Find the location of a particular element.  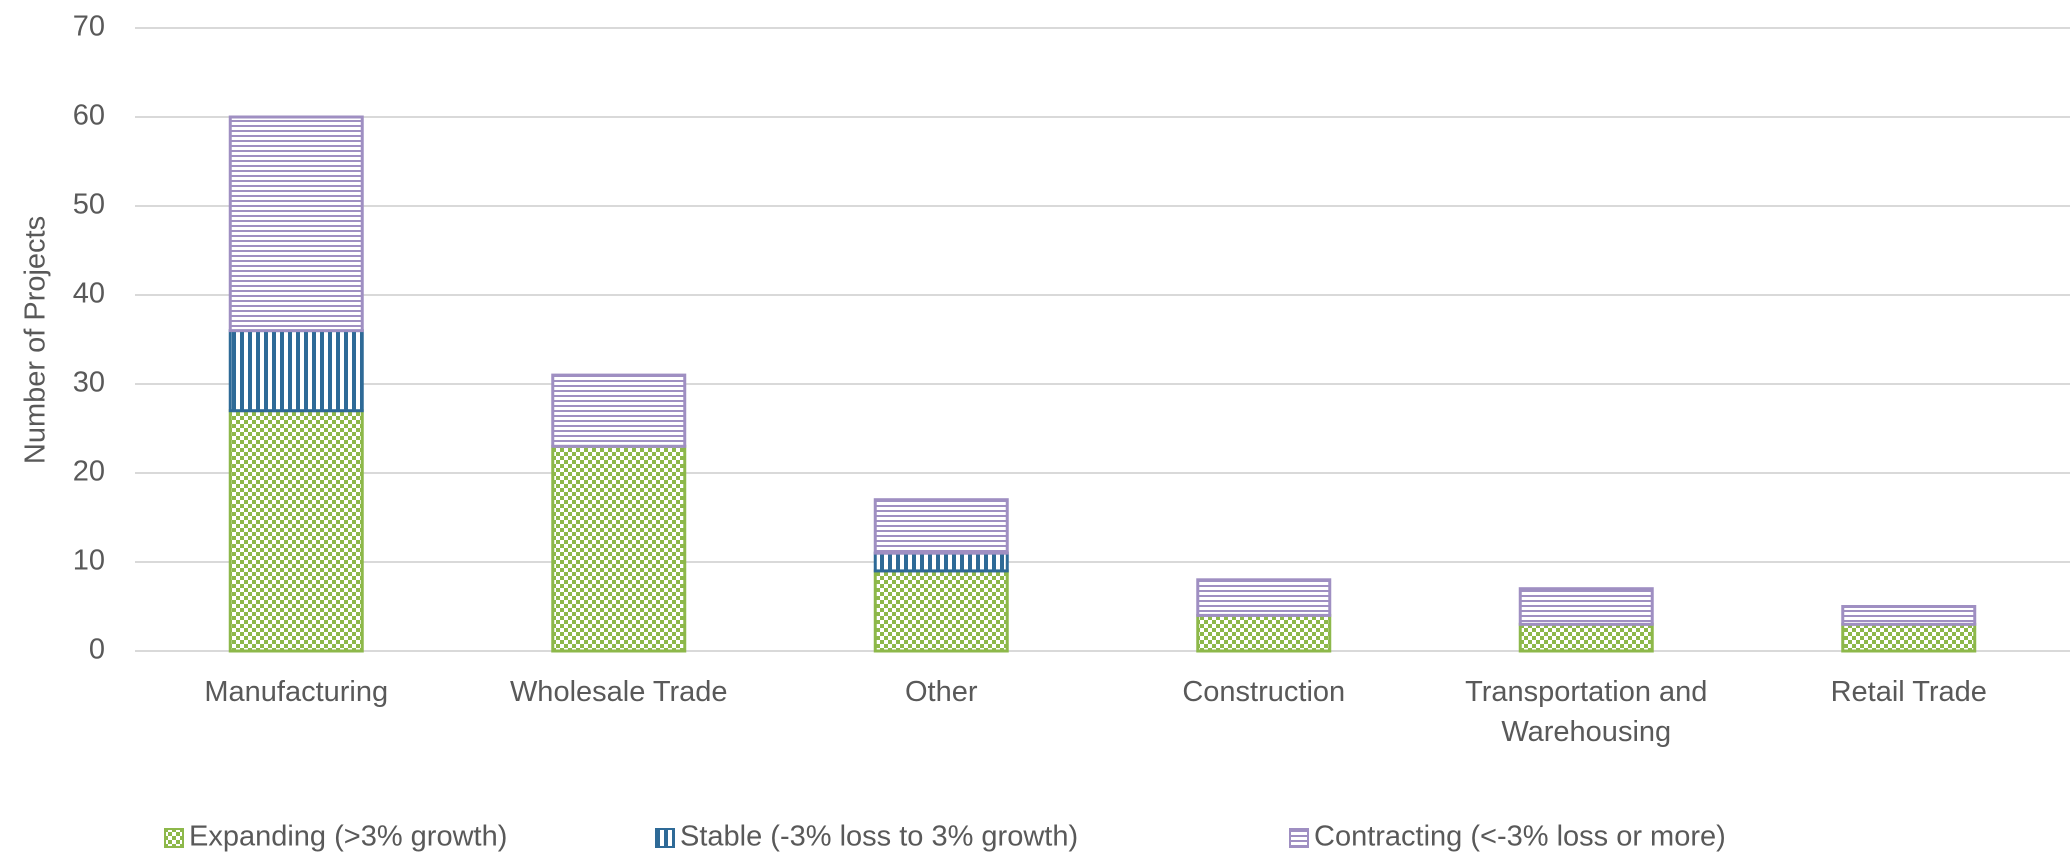

y-tick-label: 20 is located at coordinates (89, 472).